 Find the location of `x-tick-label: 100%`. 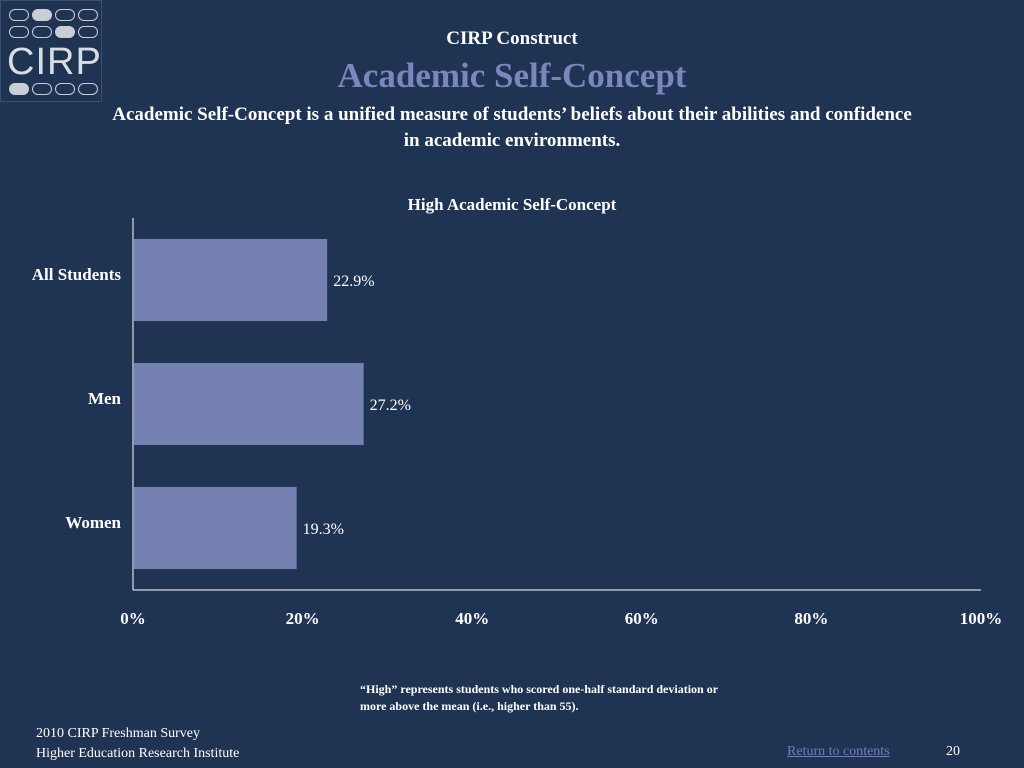

x-tick-label: 100% is located at coordinates (981, 618).